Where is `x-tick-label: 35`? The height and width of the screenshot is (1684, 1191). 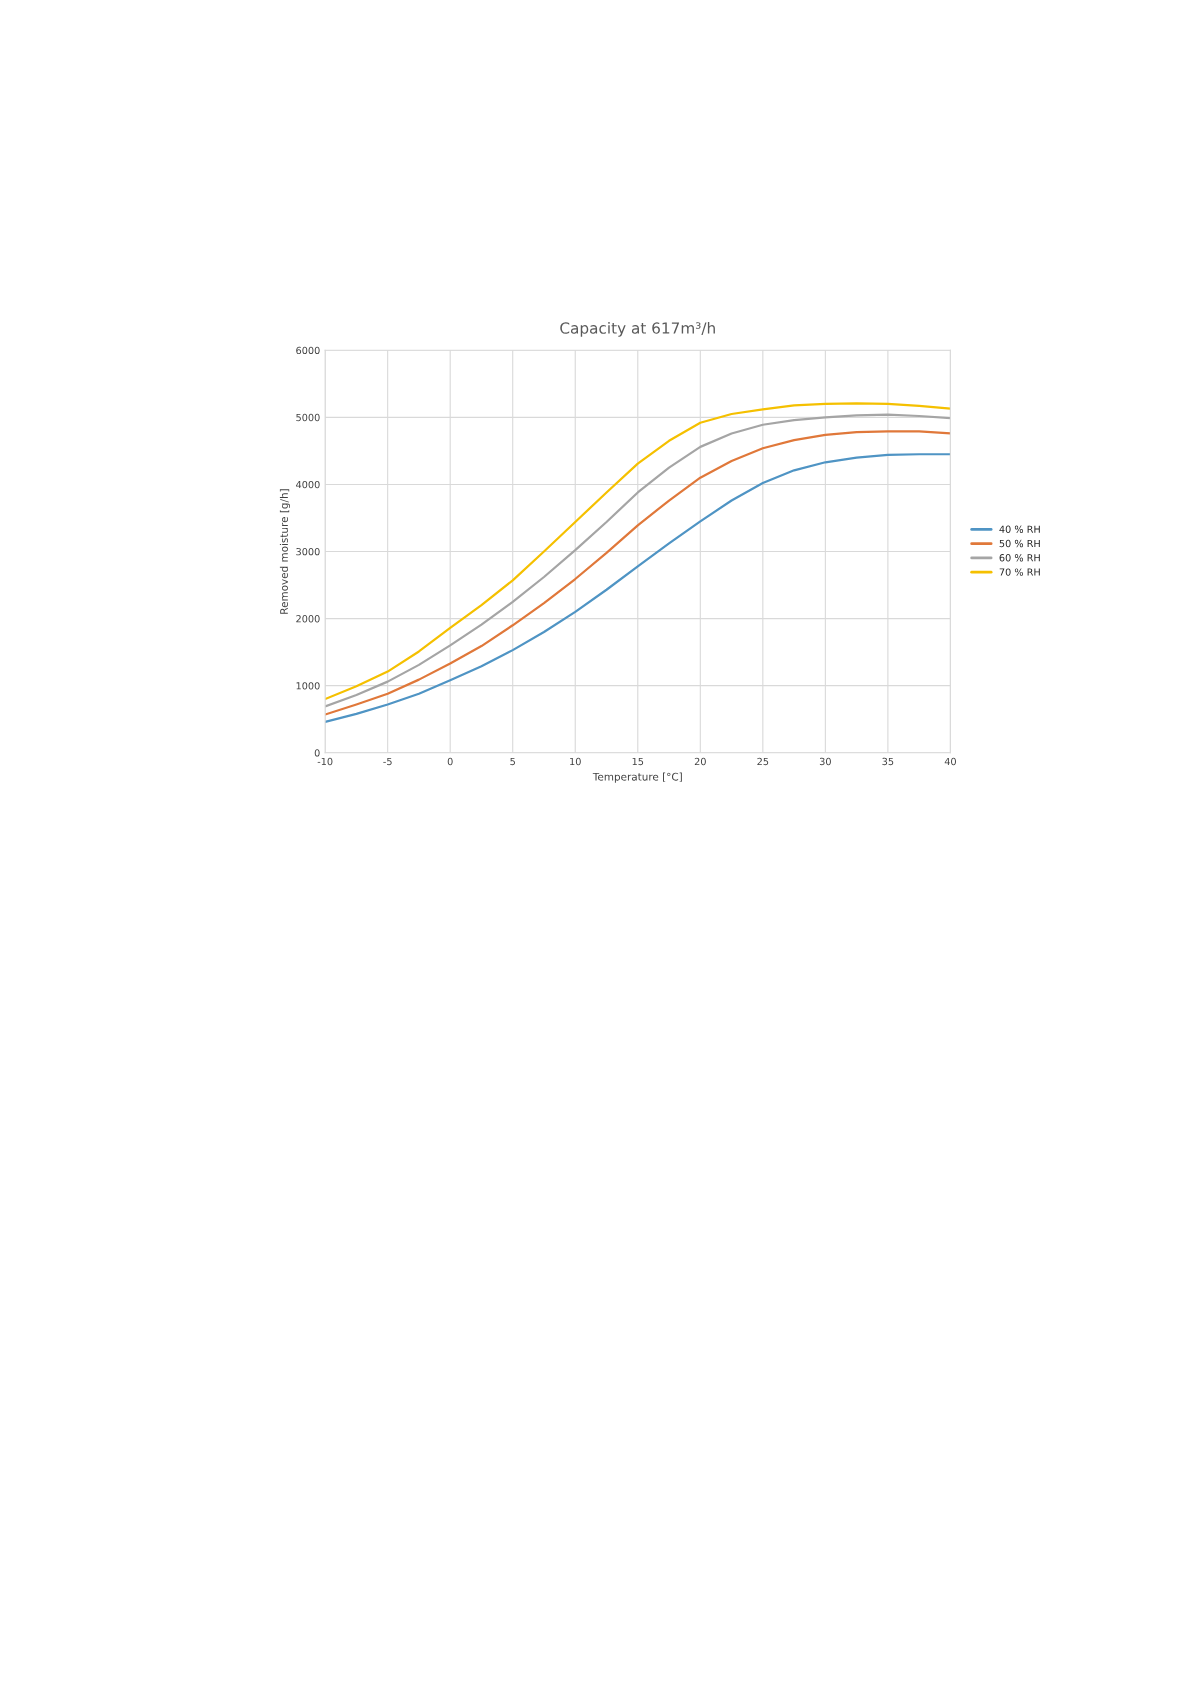 x-tick-label: 35 is located at coordinates (888, 761).